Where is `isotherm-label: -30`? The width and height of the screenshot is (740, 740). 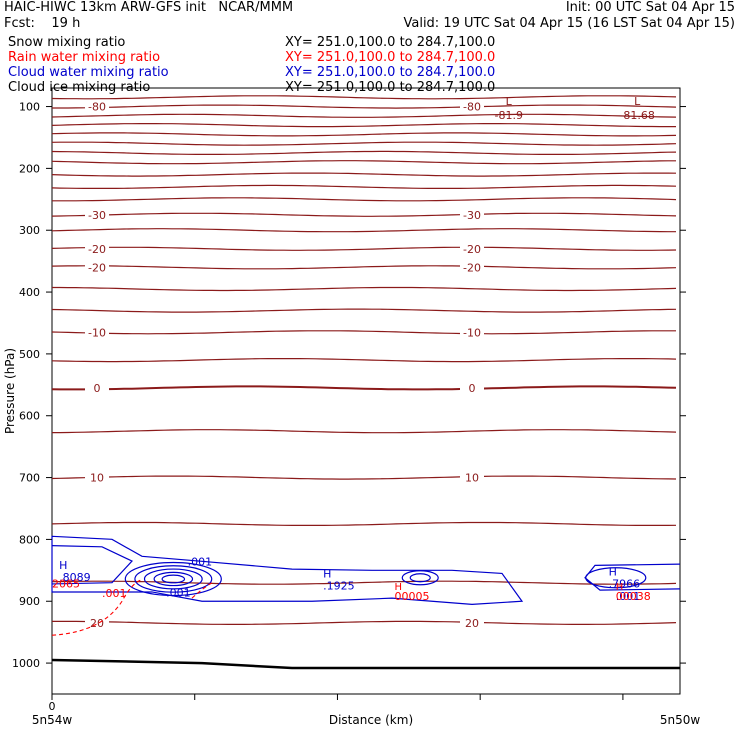
isotherm-label: -30 is located at coordinates (472, 215).